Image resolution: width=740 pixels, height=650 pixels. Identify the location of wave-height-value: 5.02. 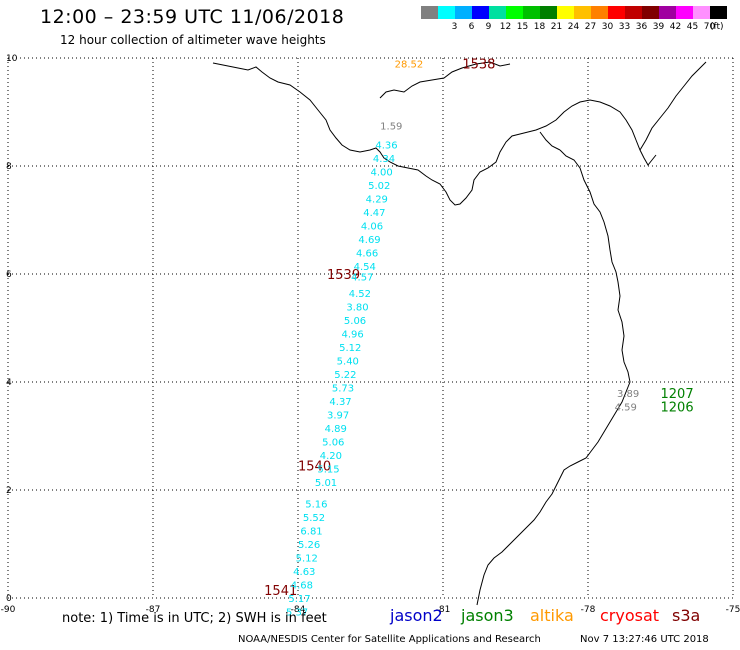
(379, 186).